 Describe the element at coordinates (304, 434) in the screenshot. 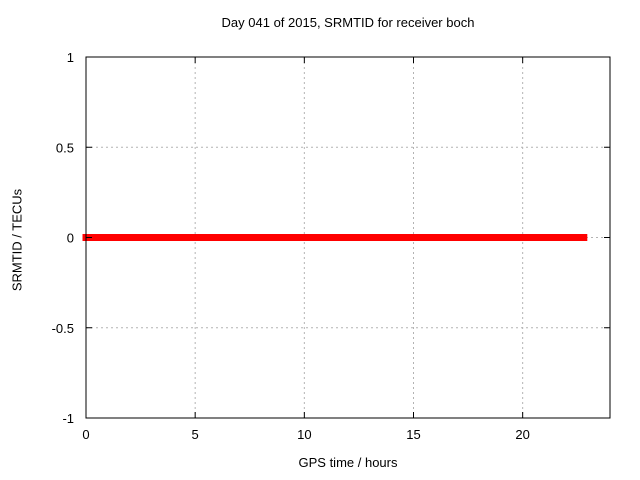

I see `x-tick-label: 10` at that location.